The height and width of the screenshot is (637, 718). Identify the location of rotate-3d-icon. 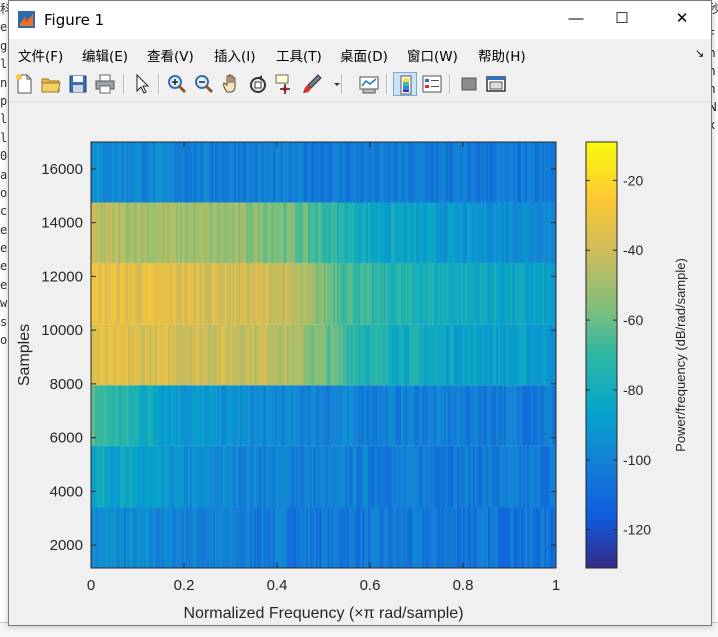
(258, 84).